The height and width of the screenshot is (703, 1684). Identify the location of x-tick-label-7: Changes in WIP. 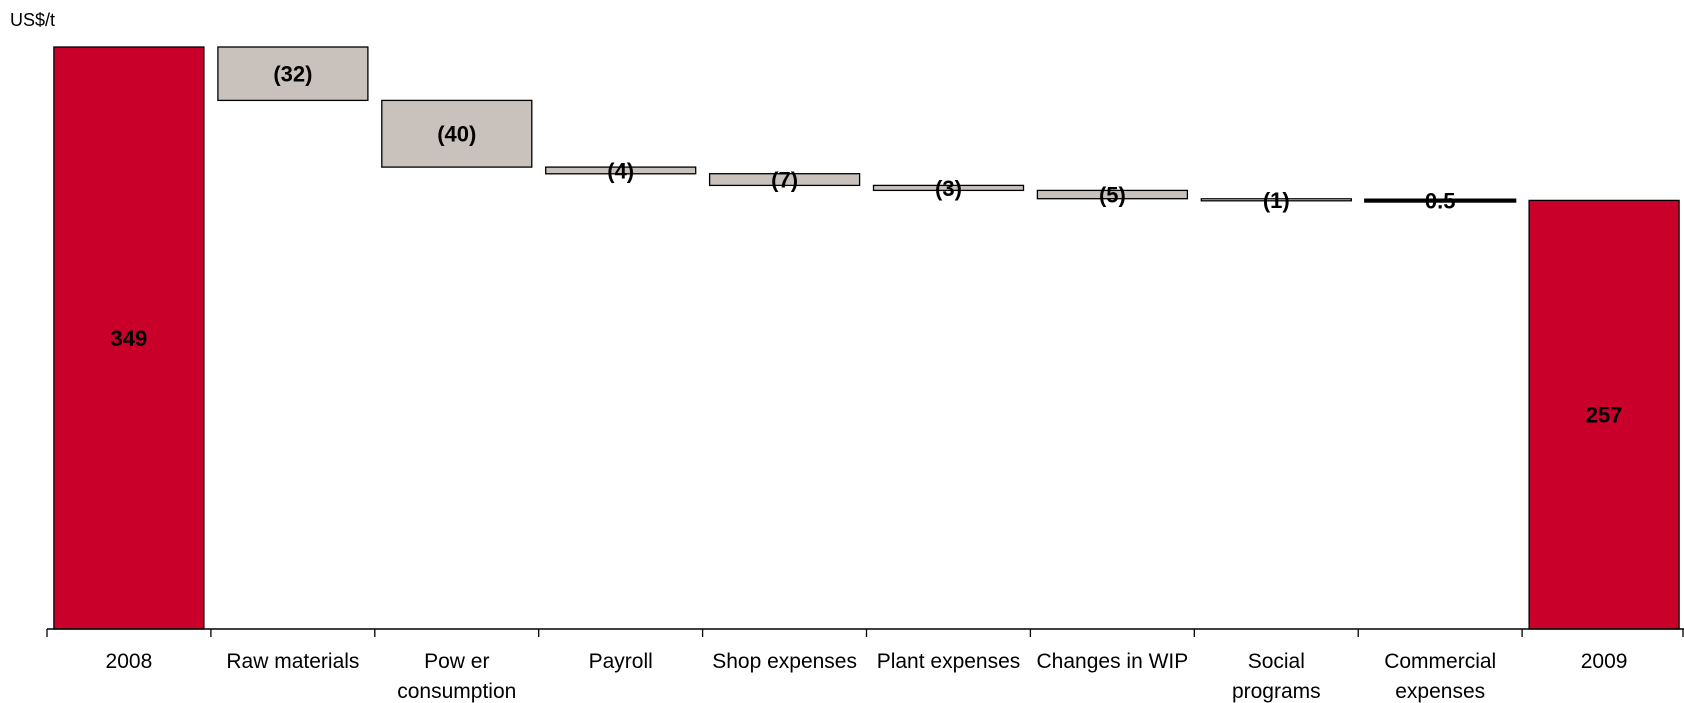
(1113, 661).